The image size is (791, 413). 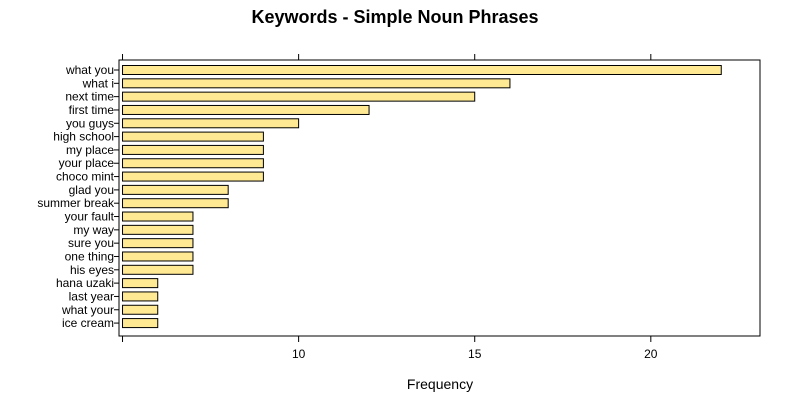 I want to click on category-label: what i, so click(x=98, y=83).